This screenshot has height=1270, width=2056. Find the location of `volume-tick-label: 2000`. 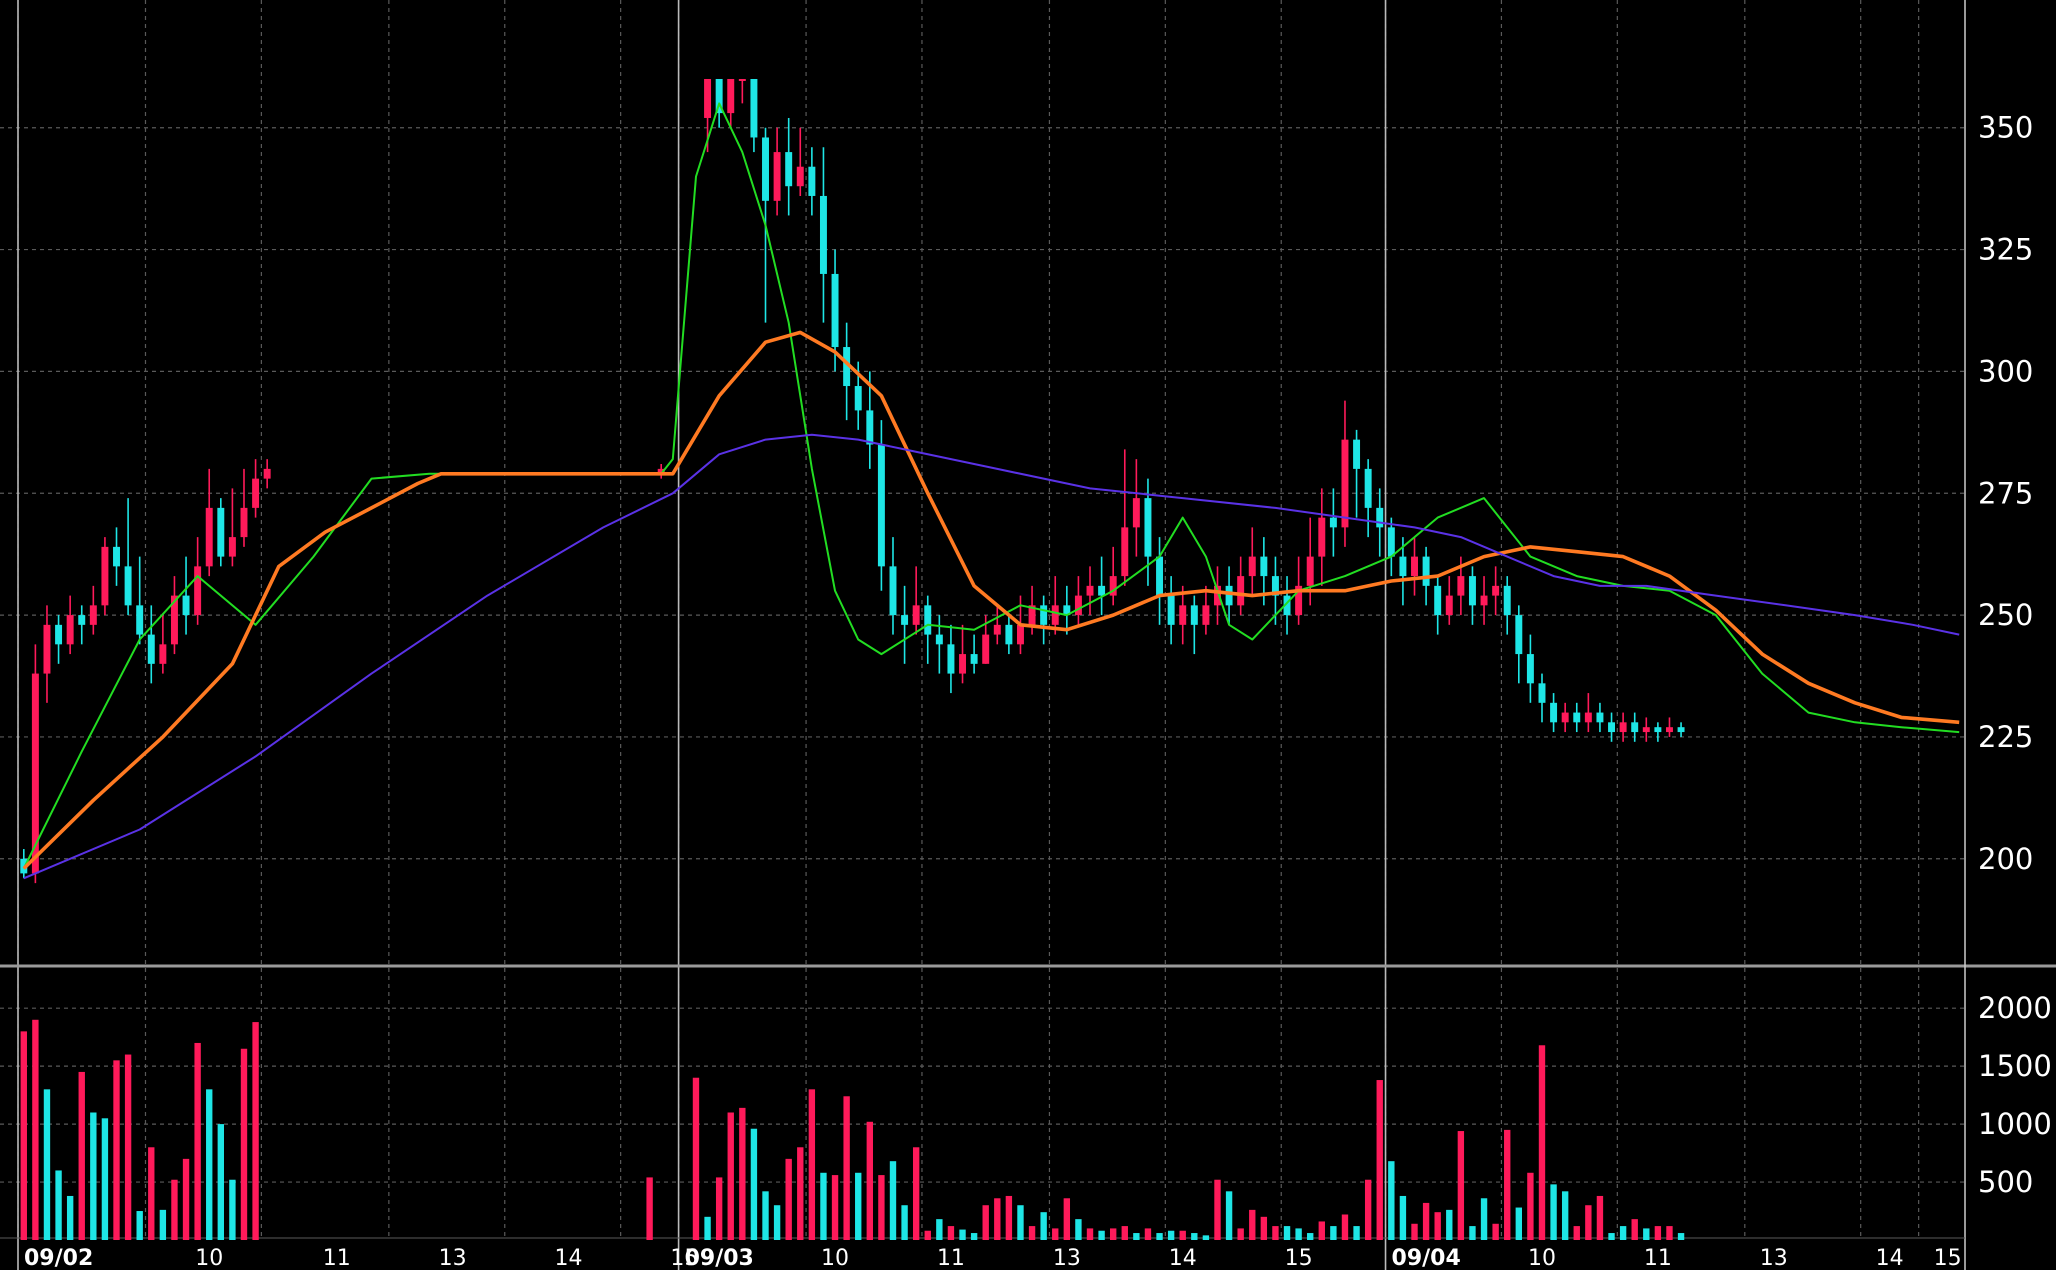

volume-tick-label: 2000 is located at coordinates (2015, 1008).